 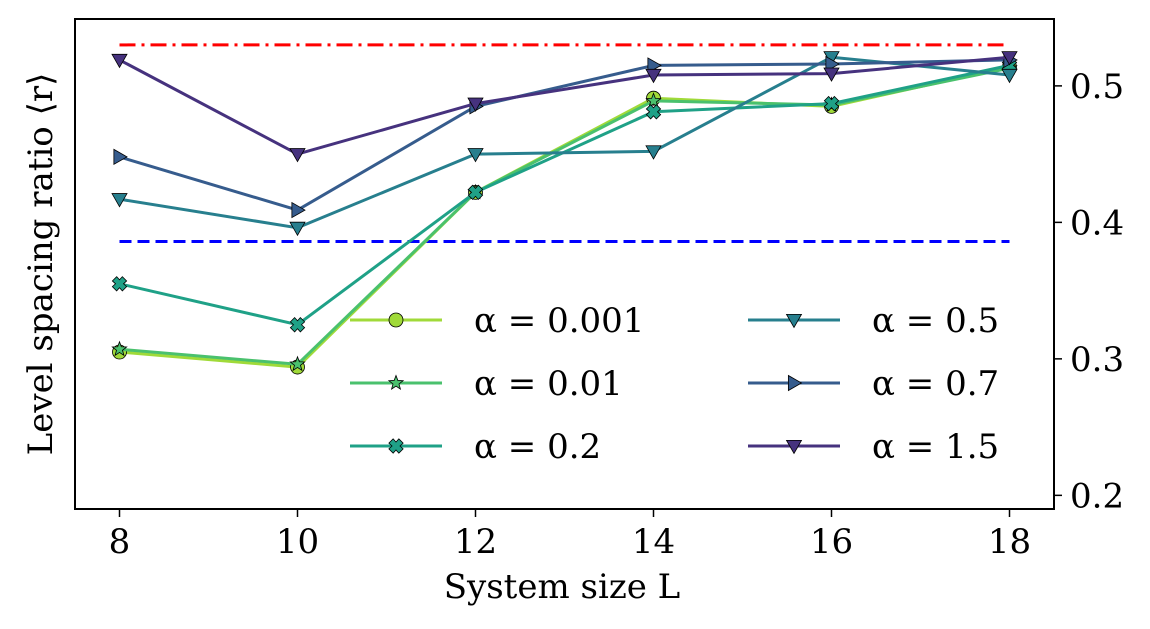 I want to click on x-tick-label: 14, so click(x=653, y=542).